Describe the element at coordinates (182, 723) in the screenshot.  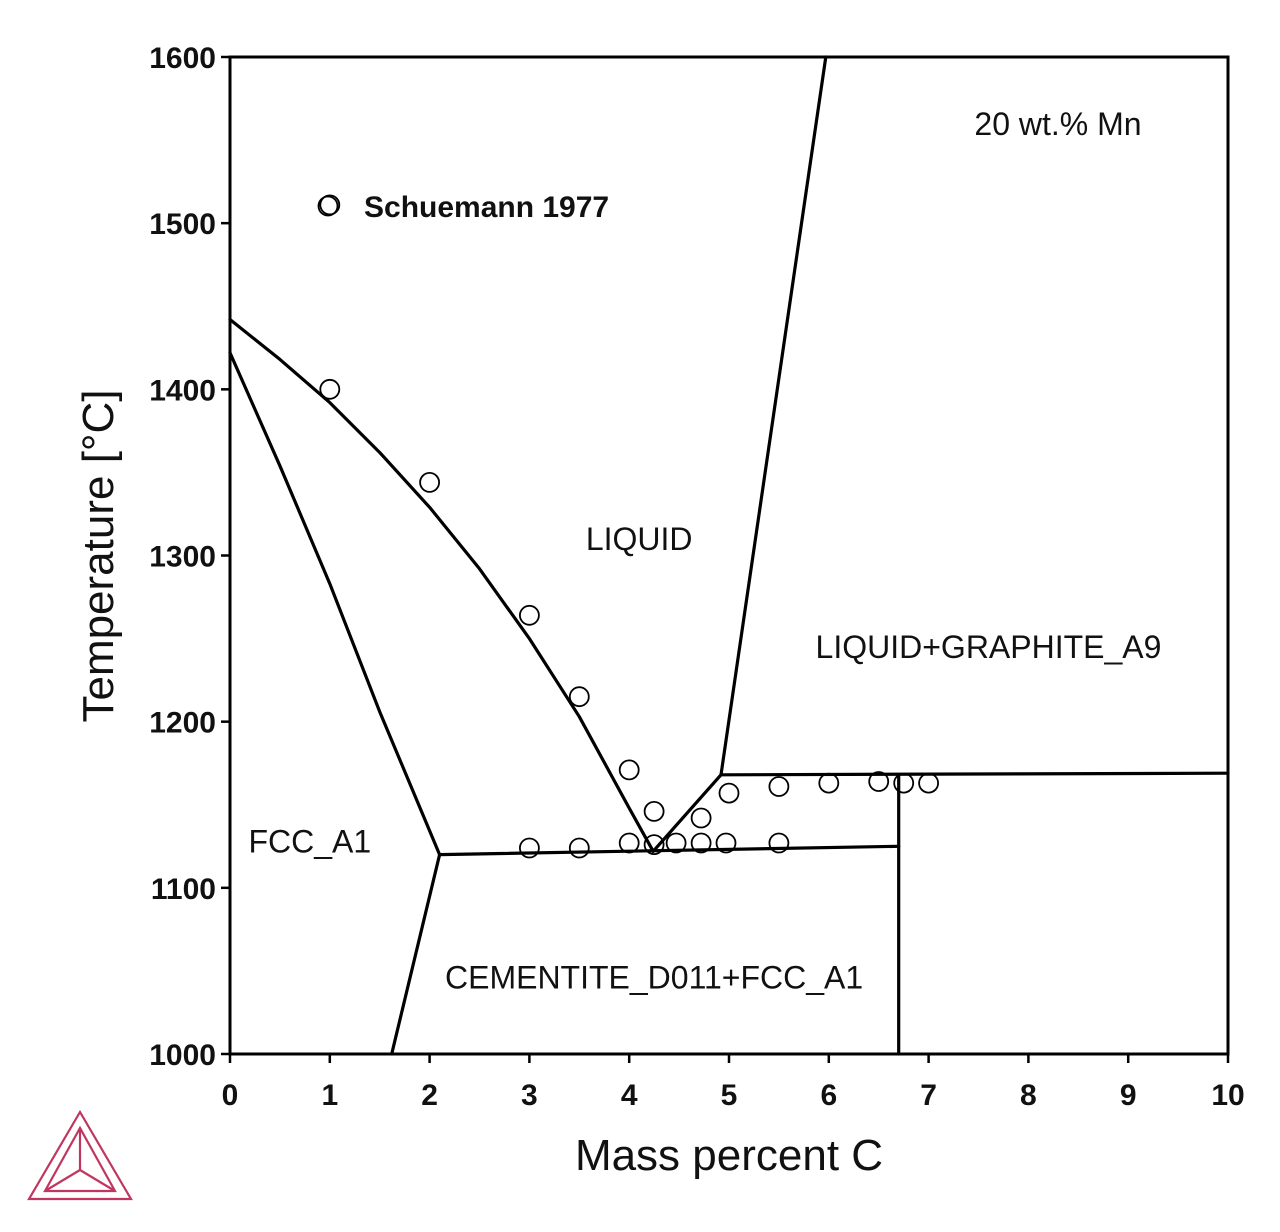
I see `y-tick-label: 1200` at that location.